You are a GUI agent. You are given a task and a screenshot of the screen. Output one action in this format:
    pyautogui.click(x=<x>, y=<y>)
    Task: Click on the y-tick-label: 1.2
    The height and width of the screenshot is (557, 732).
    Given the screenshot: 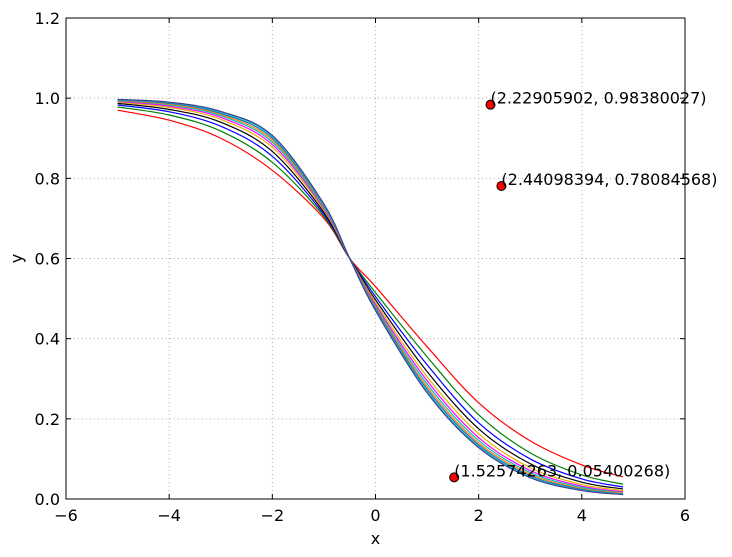 What is the action you would take?
    pyautogui.click(x=47, y=18)
    